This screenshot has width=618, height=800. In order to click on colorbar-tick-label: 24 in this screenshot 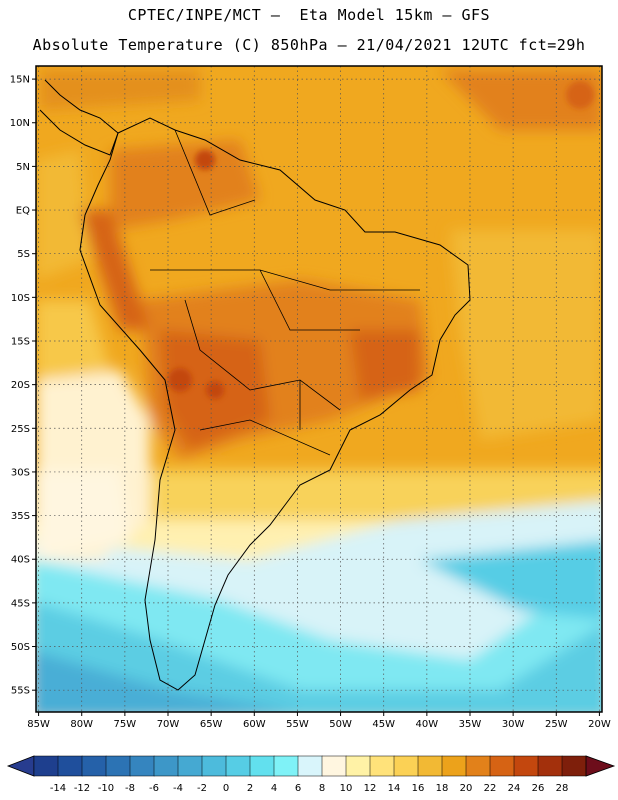, I will do `click(514, 788)`.